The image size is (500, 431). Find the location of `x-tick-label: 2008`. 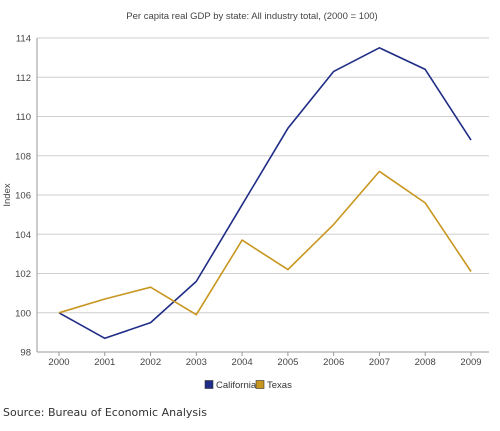

x-tick-label: 2008 is located at coordinates (425, 362).